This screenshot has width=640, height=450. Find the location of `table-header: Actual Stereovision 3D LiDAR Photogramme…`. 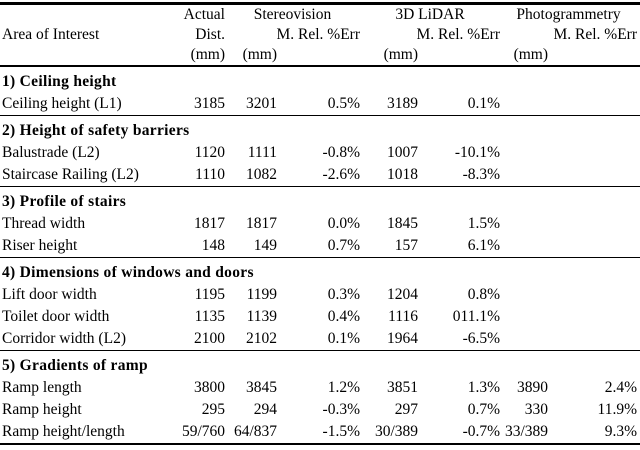

table-header: Actual Stereovision 3D LiDAR Photogramme… is located at coordinates (320, 35).